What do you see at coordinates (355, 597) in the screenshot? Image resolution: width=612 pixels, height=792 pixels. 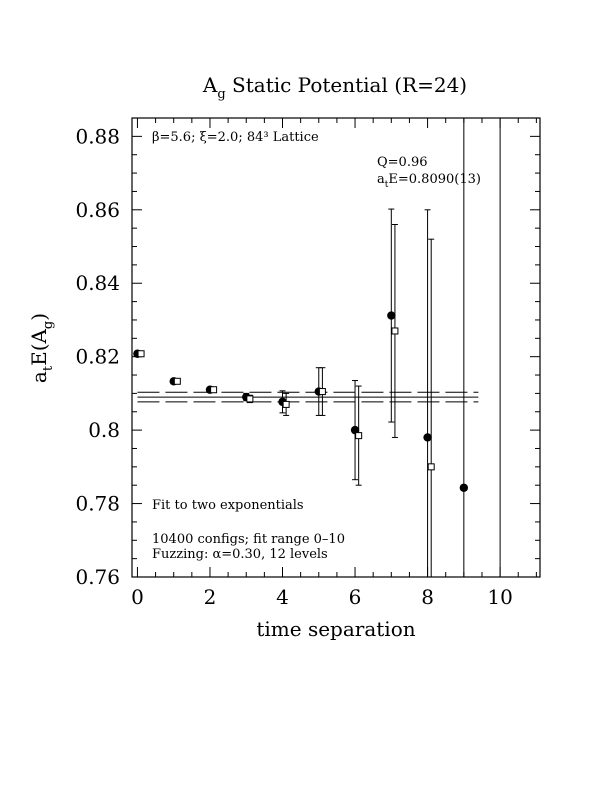 I see `x-tick-label: 6` at bounding box center [355, 597].